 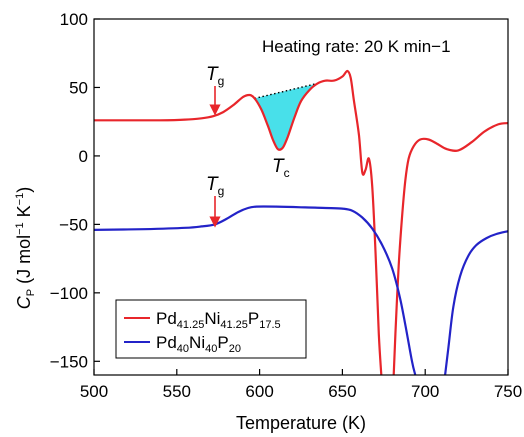 What do you see at coordinates (25, 248) in the screenshot?
I see `y-axis-title: CP (J mol−1 K−1)` at bounding box center [25, 248].